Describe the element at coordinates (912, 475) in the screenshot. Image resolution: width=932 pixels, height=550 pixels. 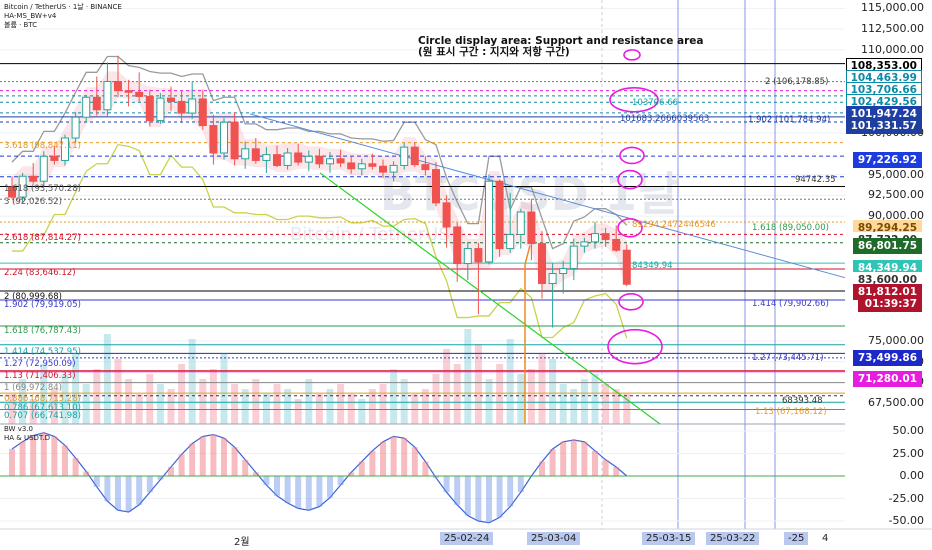
I see `osc-tick-label: 0.00` at that location.